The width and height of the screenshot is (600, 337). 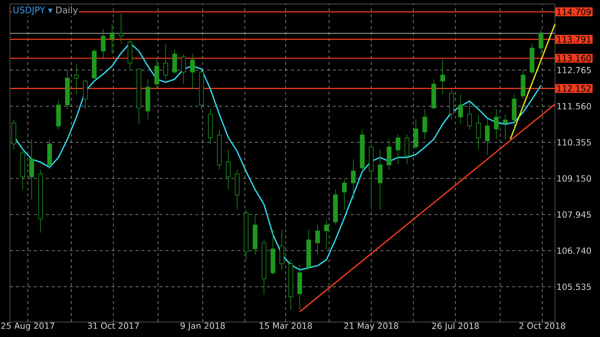 What do you see at coordinates (574, 178) in the screenshot?
I see `y-tick-label: 109.150` at bounding box center [574, 178].